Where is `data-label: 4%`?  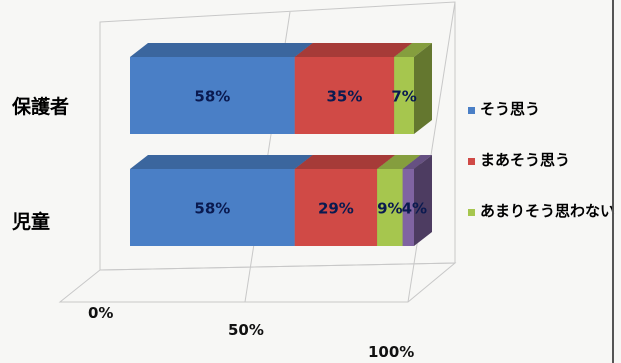
data-label: 4% is located at coordinates (414, 209).